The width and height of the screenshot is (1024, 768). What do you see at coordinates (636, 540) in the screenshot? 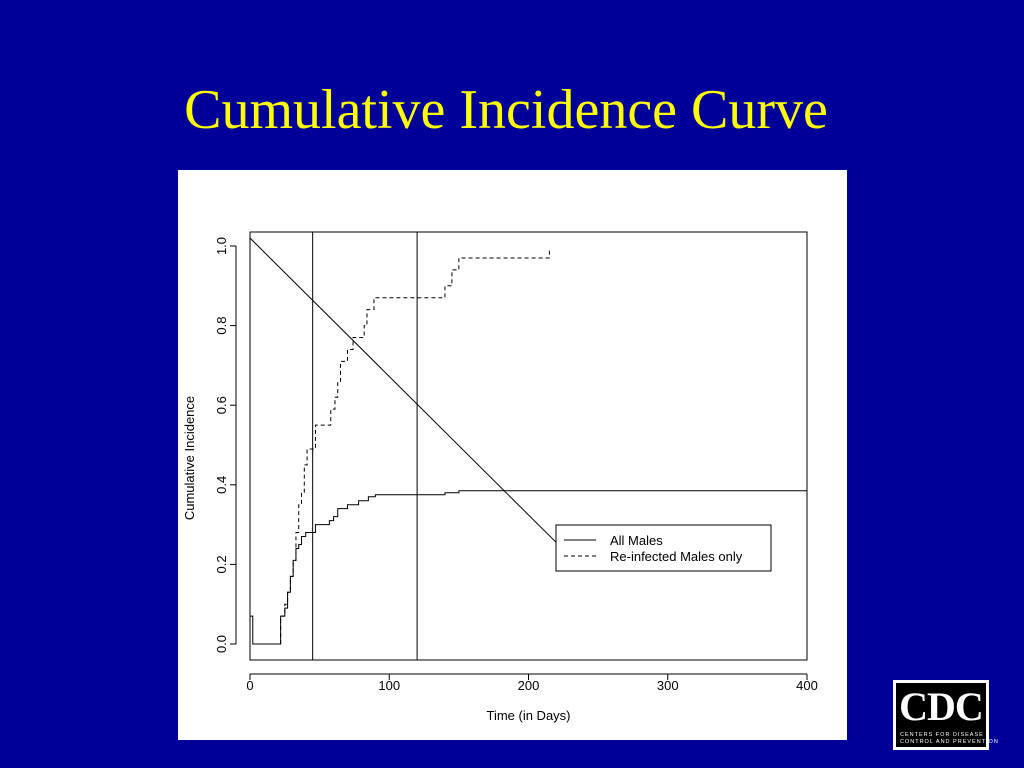
I see `legend-label-all-males: All Males` at bounding box center [636, 540].